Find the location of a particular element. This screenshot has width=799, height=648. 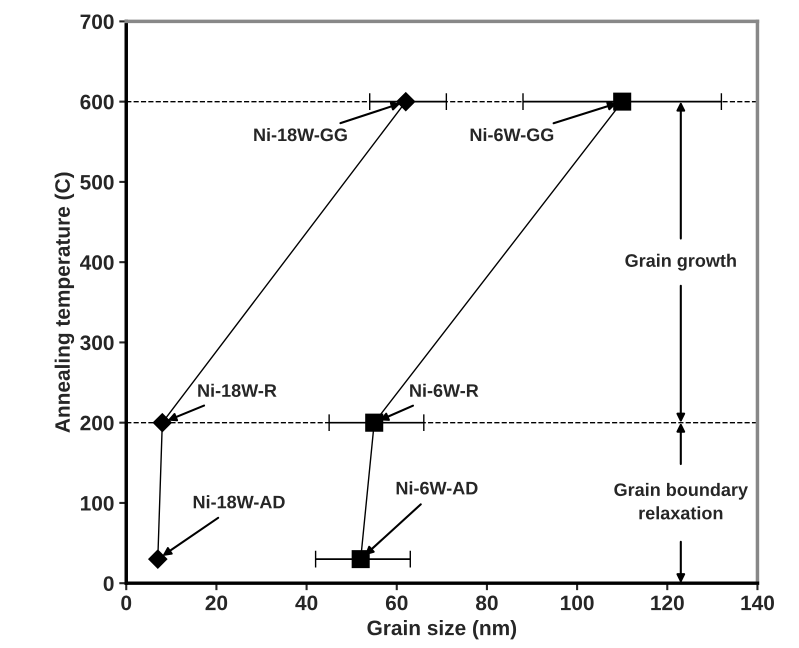

y-tick-label: 200 is located at coordinates (97, 423).